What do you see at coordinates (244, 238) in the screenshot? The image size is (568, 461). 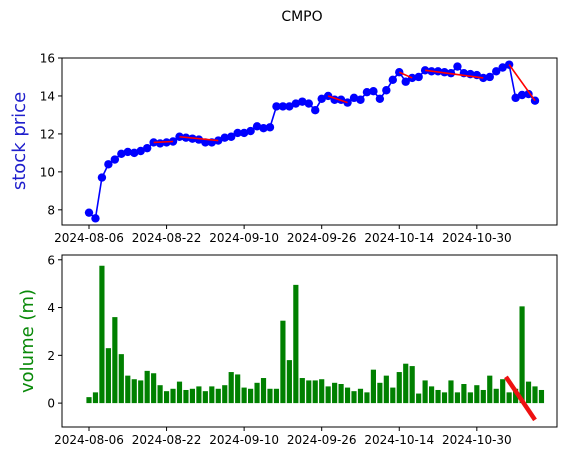 I see `price-x-tick-label: 2024-09-10` at bounding box center [244, 238].